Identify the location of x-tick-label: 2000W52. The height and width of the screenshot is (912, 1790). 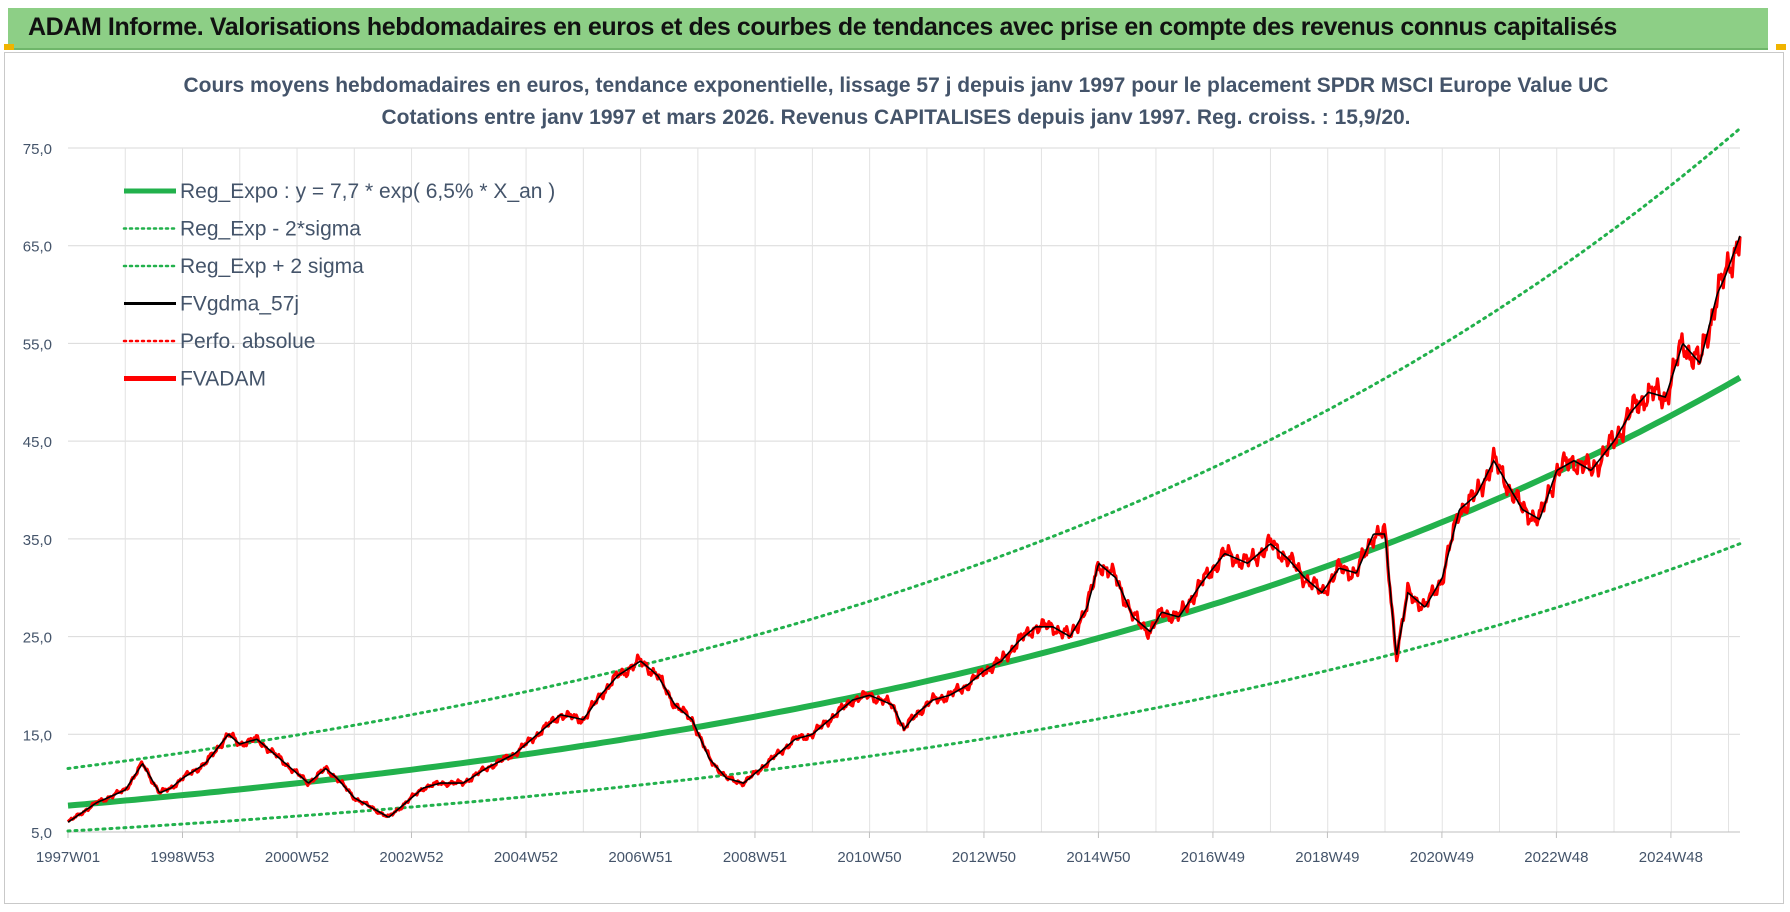
(297, 857).